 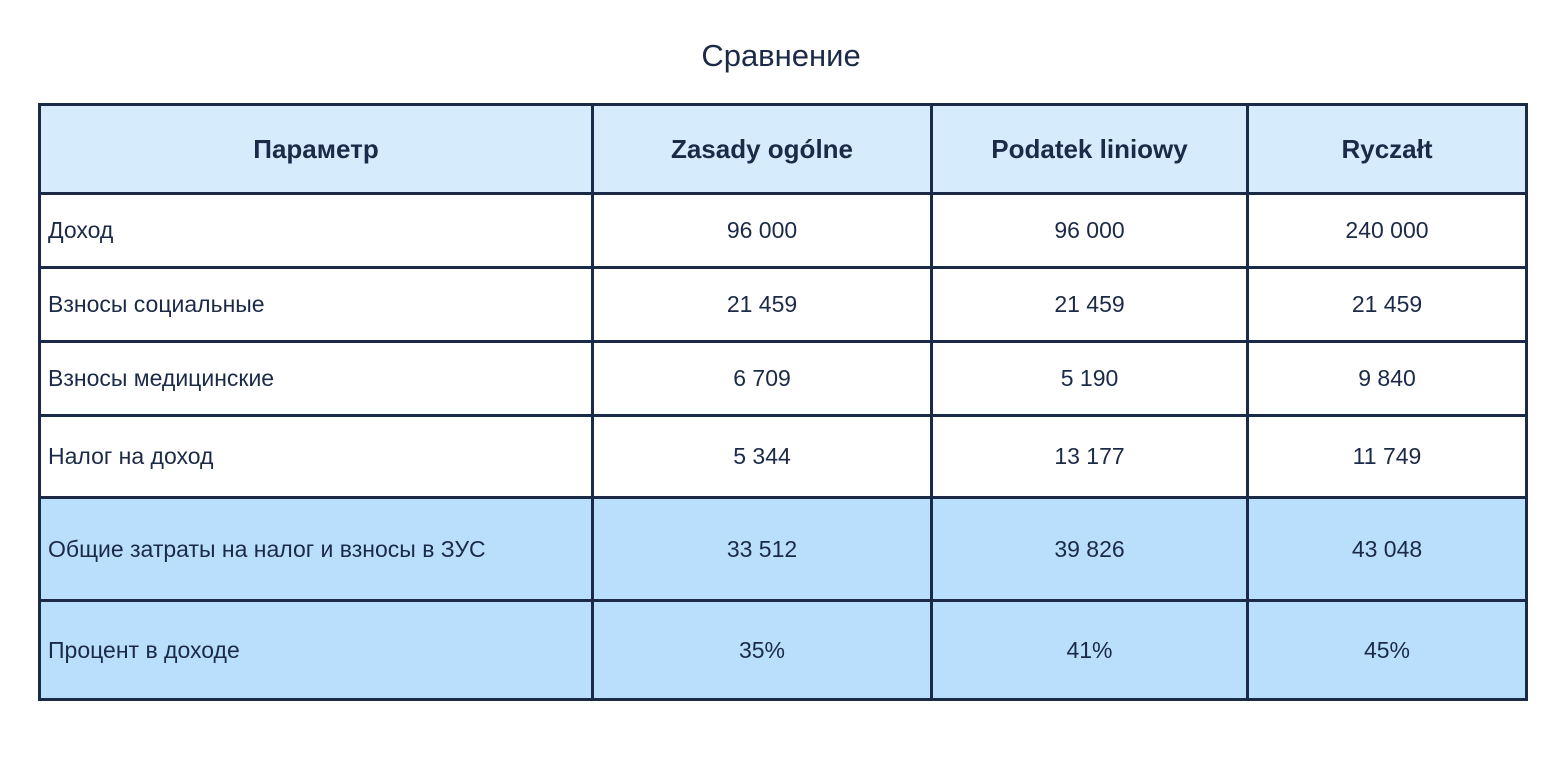 I want to click on row-label: Доход, so click(x=316, y=230).